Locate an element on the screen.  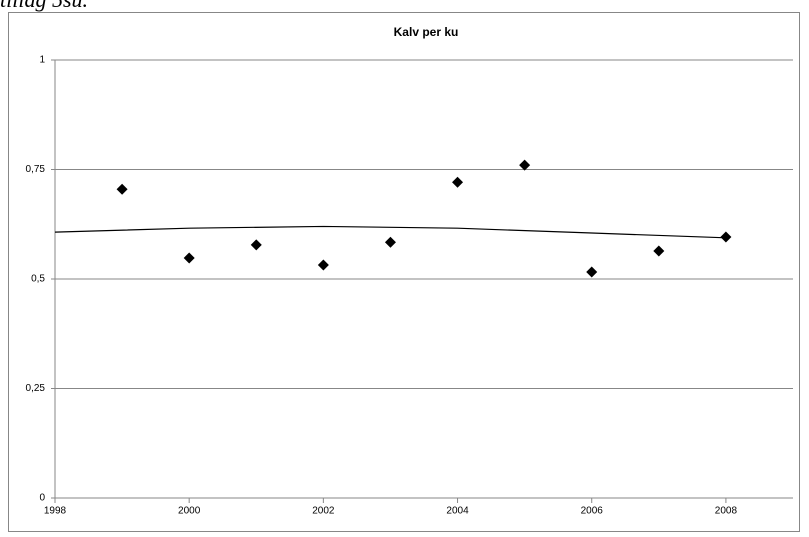
y-tick-label: 0 is located at coordinates (42, 498).